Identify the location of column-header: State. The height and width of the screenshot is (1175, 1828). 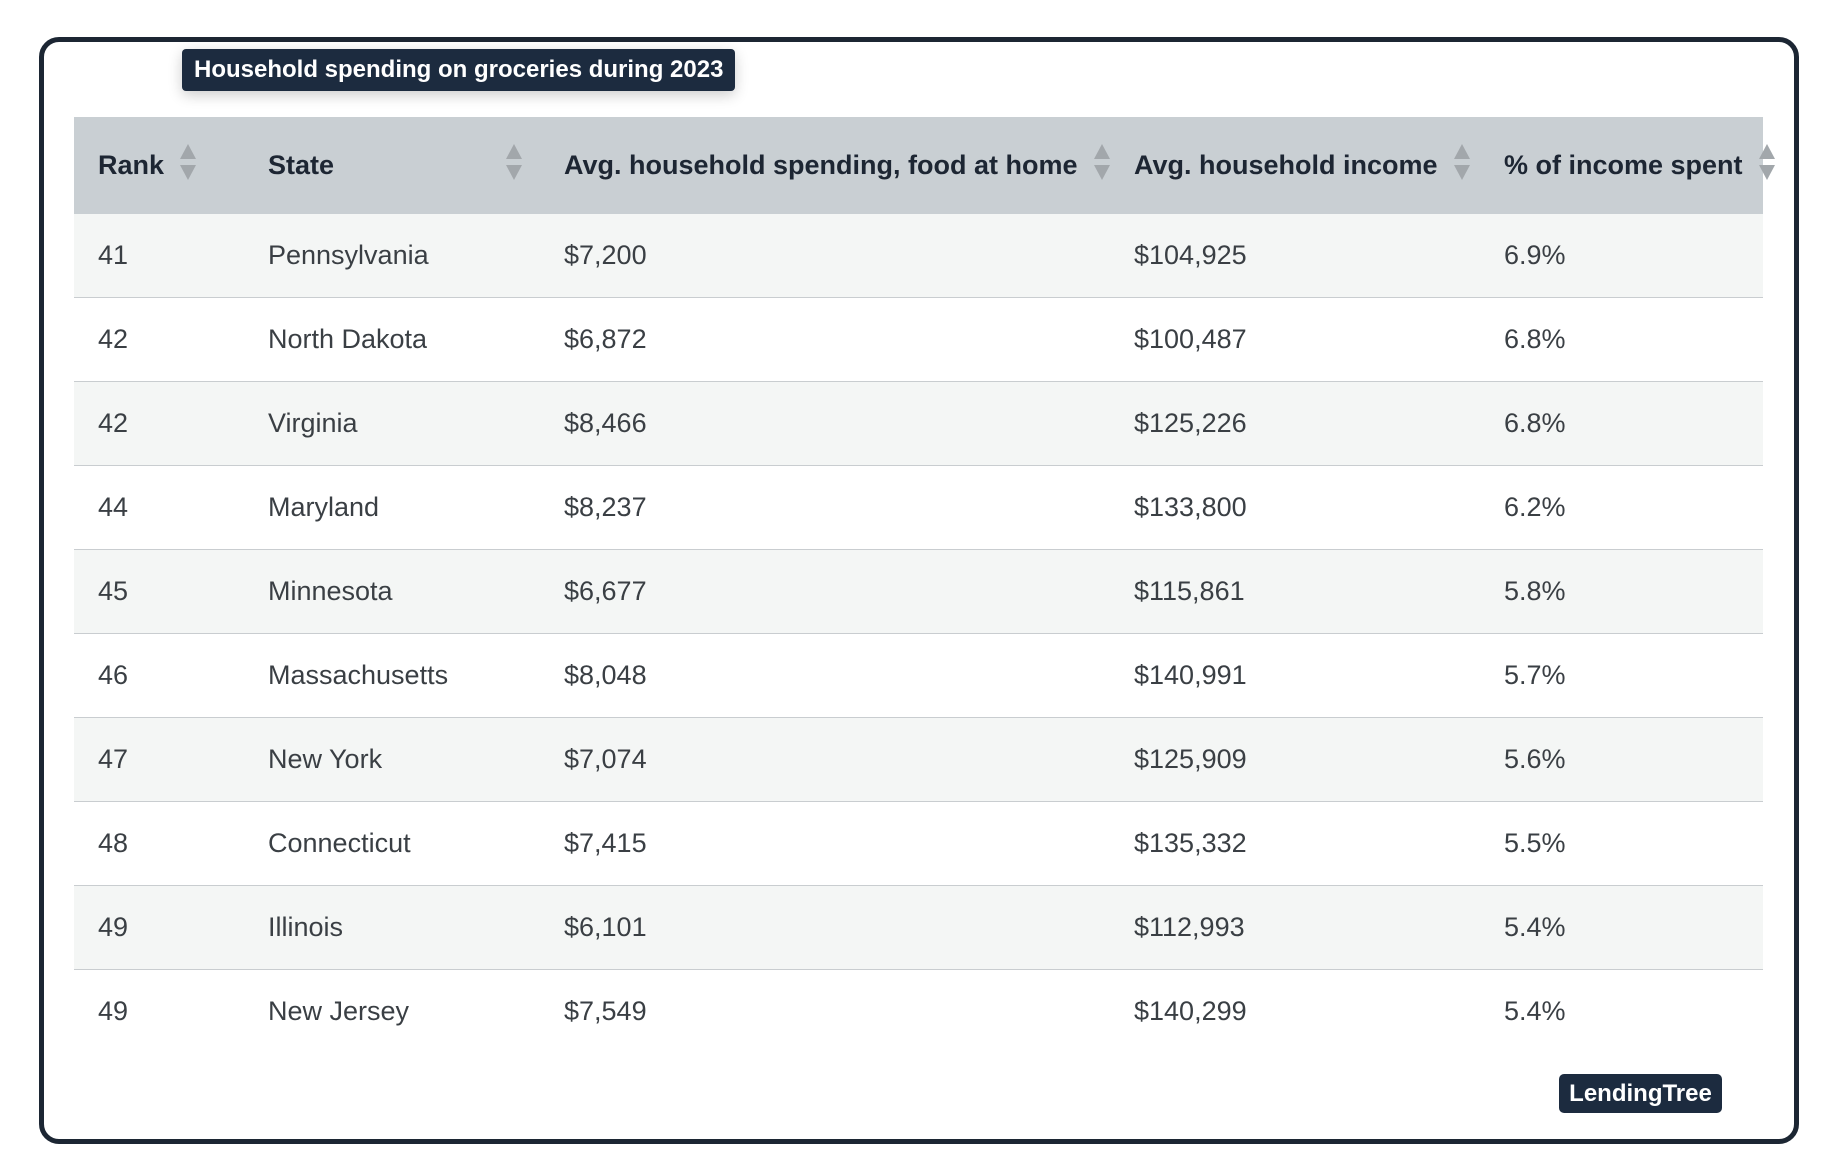
(392, 165).